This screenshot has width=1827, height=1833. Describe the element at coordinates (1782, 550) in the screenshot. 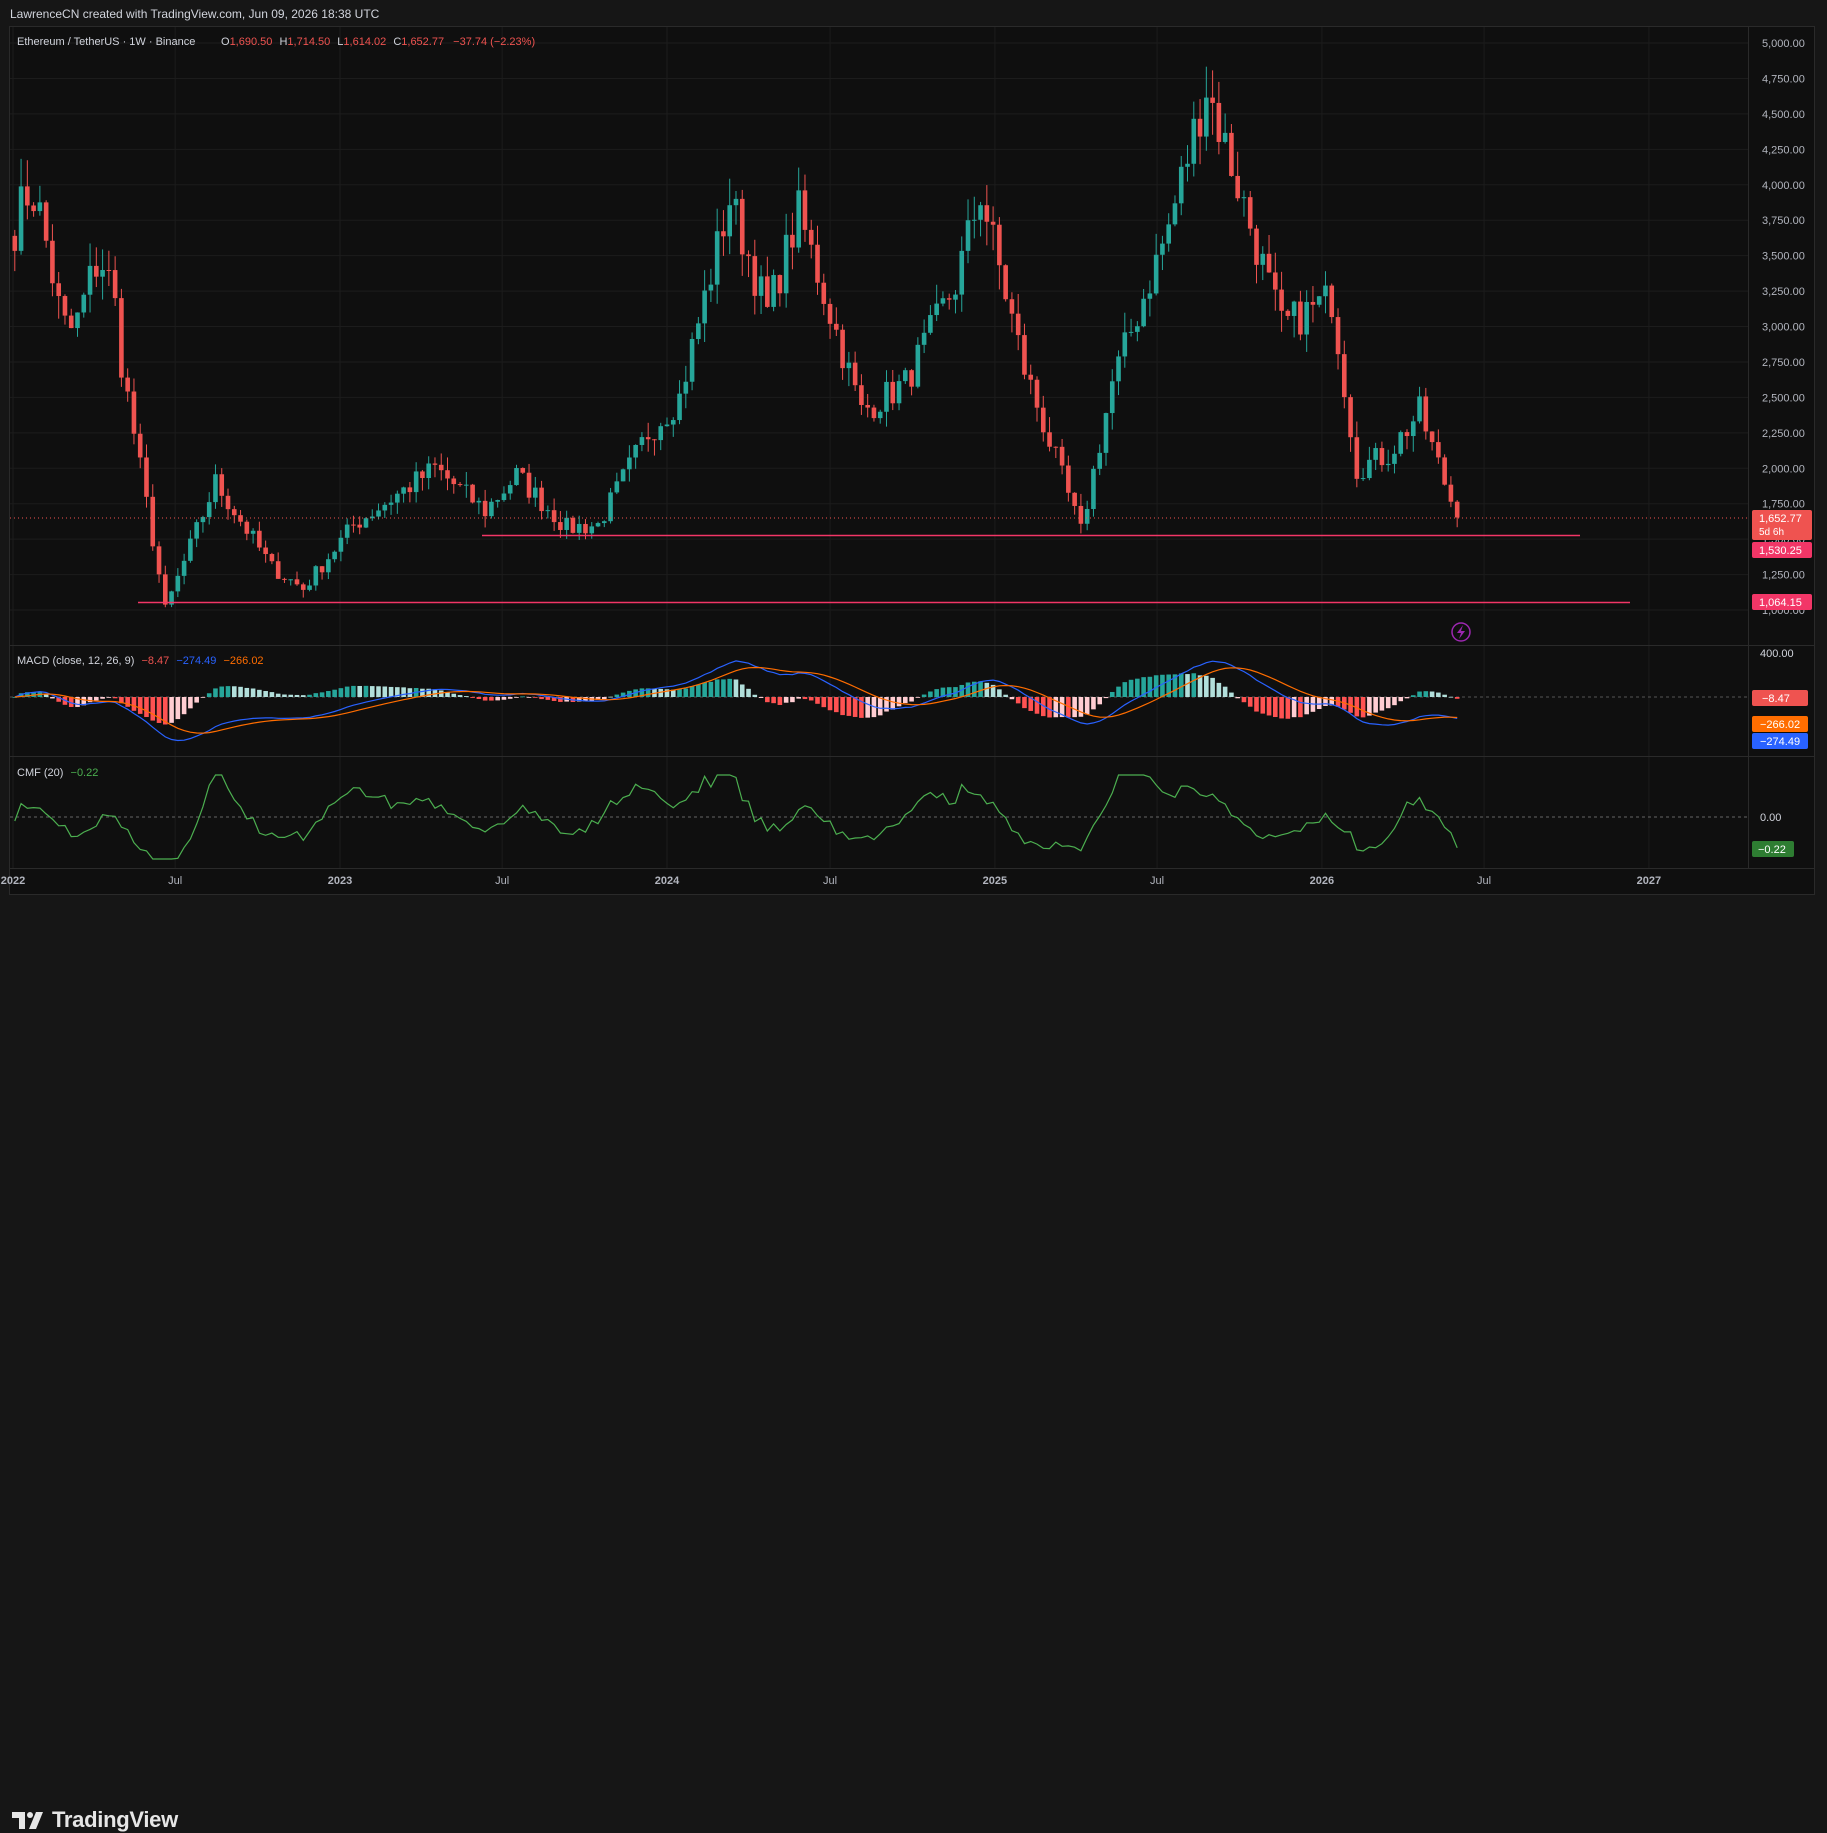

I see `level-tag-1530: 1,530.25` at that location.